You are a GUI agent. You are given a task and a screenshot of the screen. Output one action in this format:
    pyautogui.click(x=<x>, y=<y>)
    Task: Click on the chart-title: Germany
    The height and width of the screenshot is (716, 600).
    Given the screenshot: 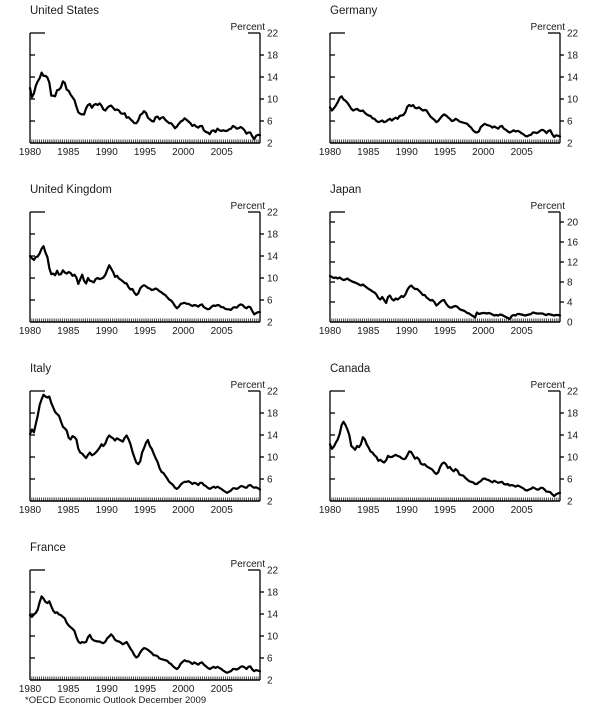 What is the action you would take?
    pyautogui.click(x=354, y=11)
    